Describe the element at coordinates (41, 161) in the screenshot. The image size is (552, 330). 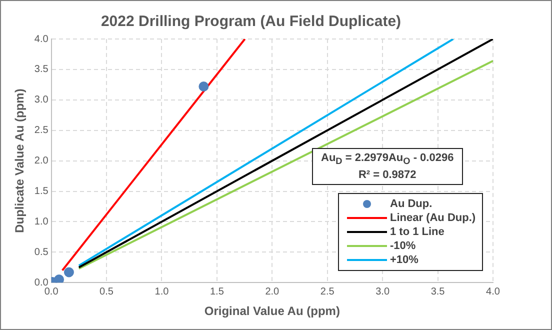
I see `y-tick-label: 2.0` at that location.